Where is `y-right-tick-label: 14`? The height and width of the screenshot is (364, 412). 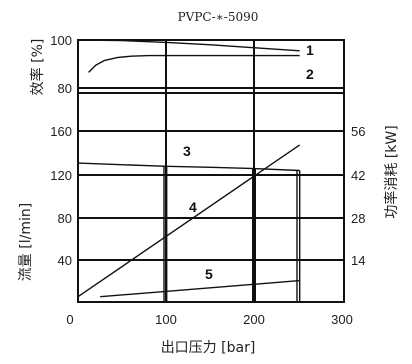
y-right-tick-label: 14 is located at coordinates (358, 260).